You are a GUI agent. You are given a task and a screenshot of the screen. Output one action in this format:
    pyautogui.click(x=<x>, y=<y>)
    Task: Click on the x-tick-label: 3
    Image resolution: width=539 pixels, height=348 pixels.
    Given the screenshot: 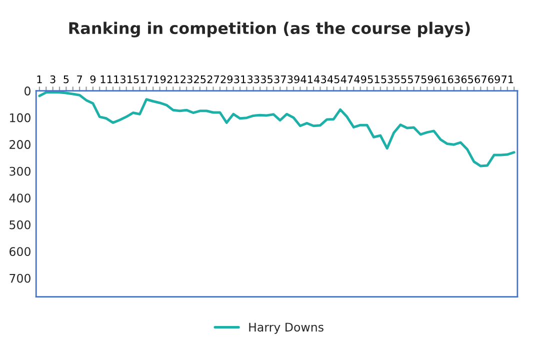 What is the action you would take?
    pyautogui.click(x=53, y=79)
    